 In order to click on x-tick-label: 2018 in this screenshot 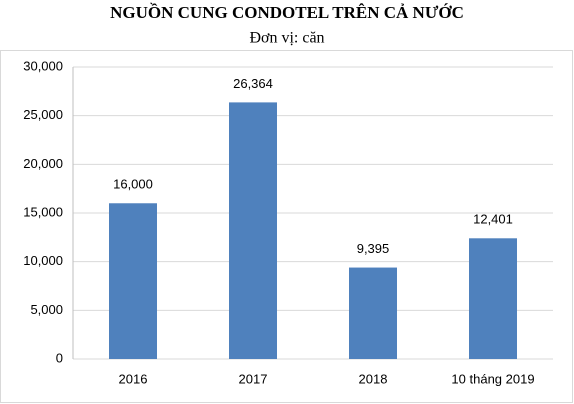, I will do `click(373, 378)`.